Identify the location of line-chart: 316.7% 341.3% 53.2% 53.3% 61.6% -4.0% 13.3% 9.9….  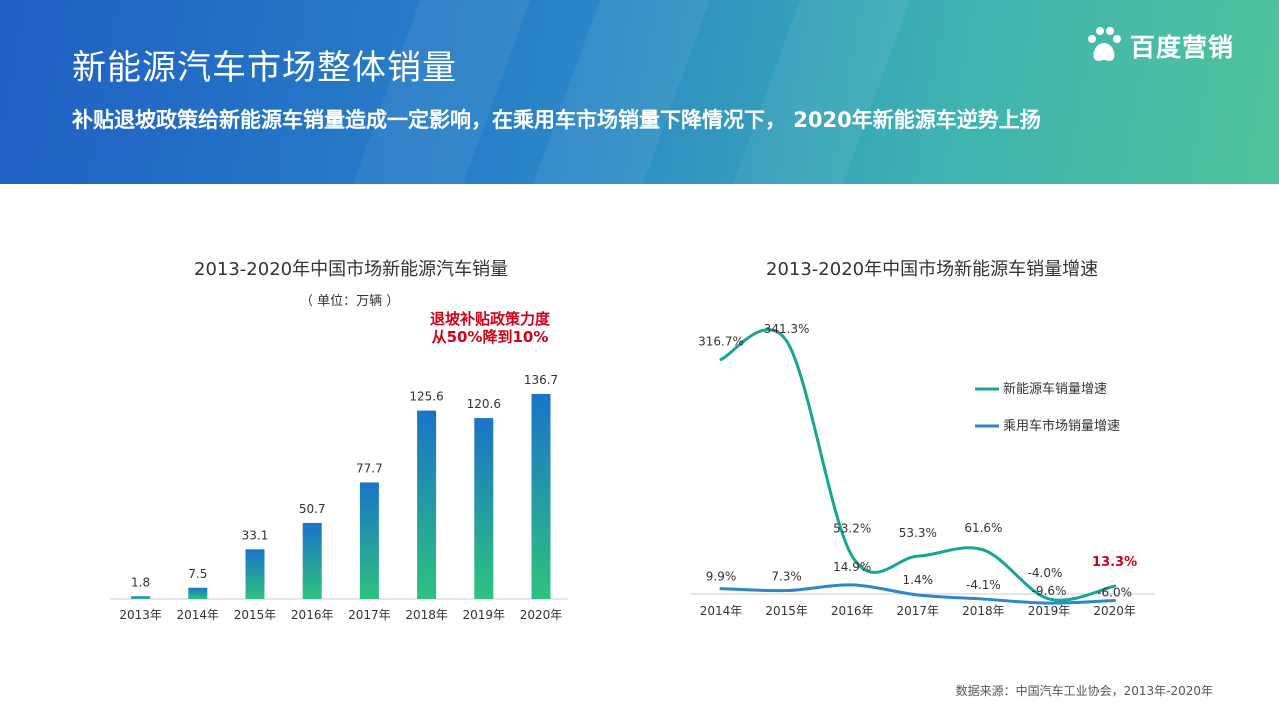
(922, 470).